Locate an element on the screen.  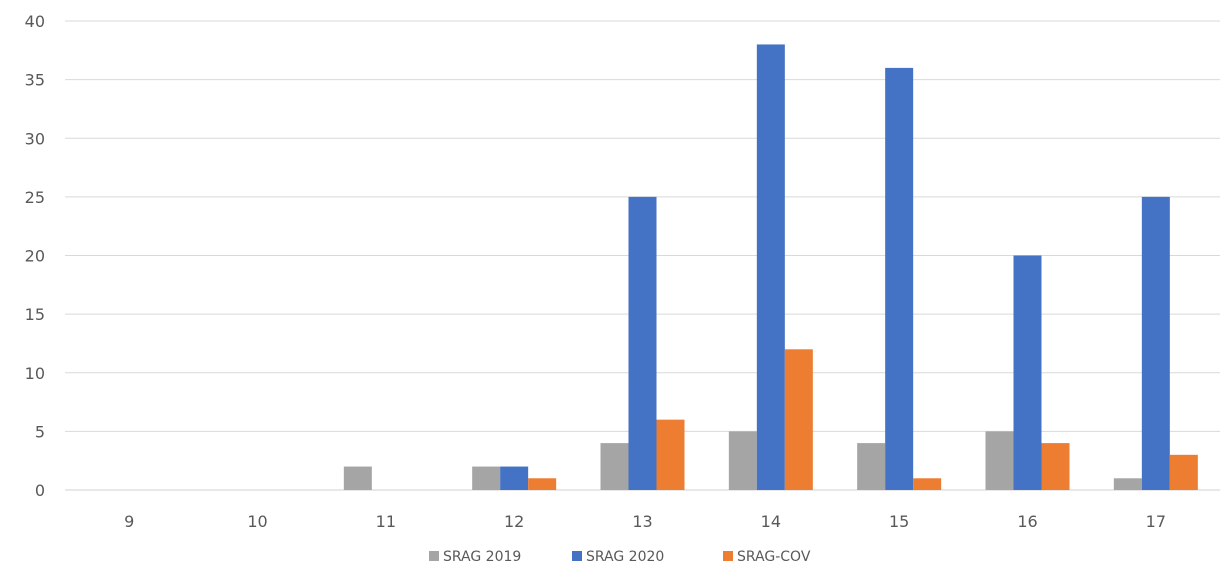
x-tick-label: 13 is located at coordinates (642, 521).